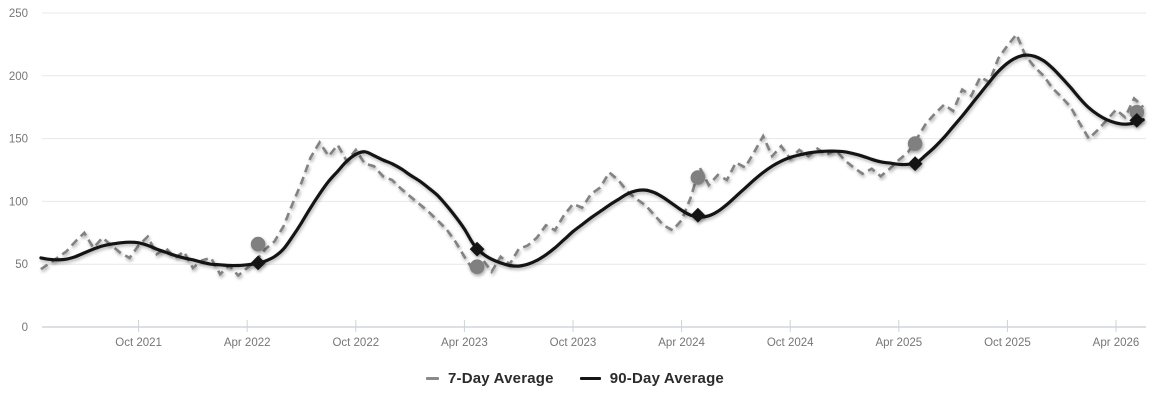 This screenshot has height=401, width=1150. I want to click on legend-label-90day: 90-Day Average, so click(666, 378).